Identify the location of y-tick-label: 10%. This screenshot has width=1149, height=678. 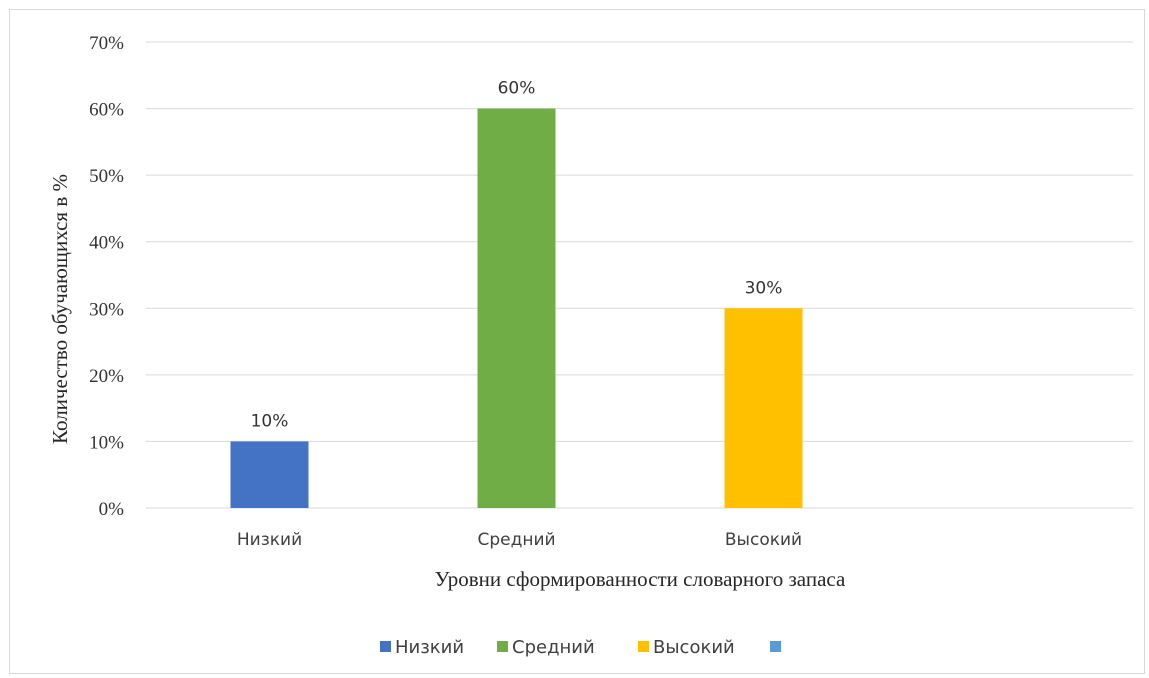
(106, 442).